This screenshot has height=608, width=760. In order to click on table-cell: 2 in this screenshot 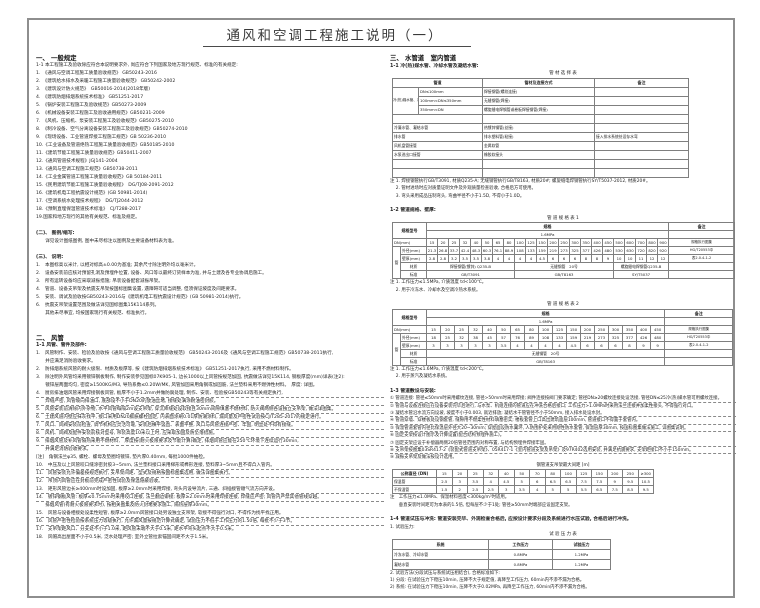, I will do `click(459, 490)`.